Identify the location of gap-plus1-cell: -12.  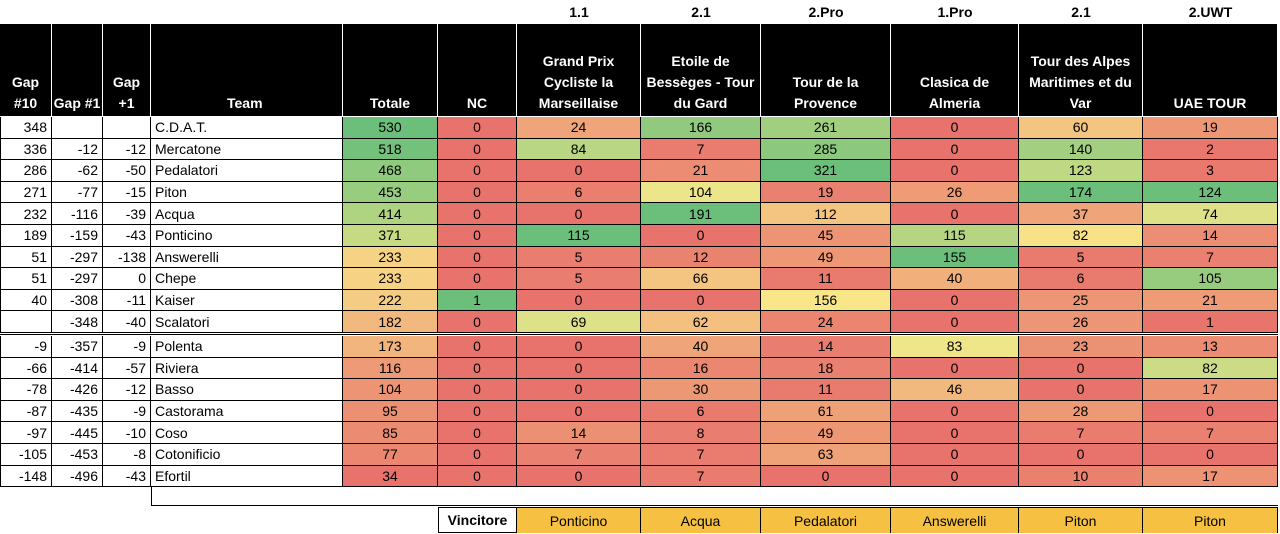
(127, 149).